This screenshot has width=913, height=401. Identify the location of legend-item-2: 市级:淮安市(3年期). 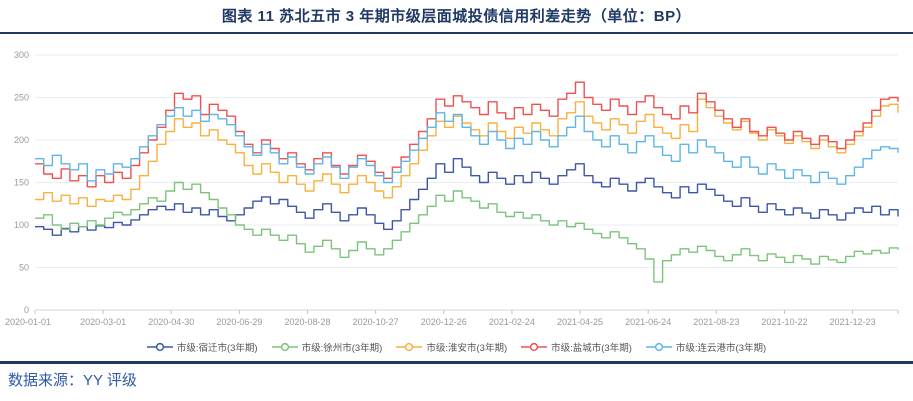
(451, 347).